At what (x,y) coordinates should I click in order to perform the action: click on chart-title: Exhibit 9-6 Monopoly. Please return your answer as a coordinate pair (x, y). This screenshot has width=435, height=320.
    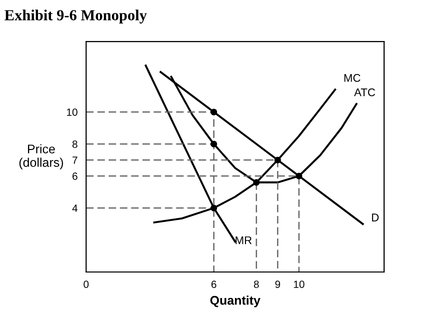
    Looking at the image, I should click on (75, 17).